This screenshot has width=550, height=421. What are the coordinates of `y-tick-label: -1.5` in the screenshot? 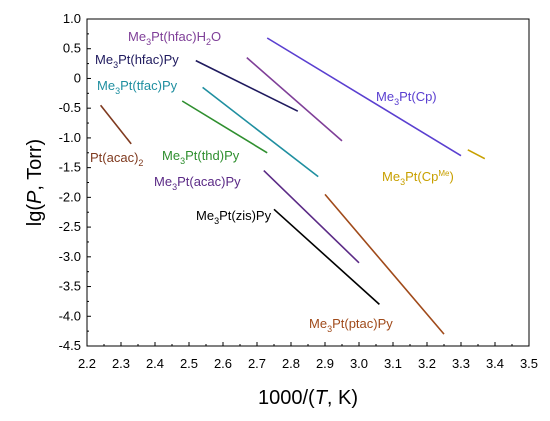 It's located at (70, 167).